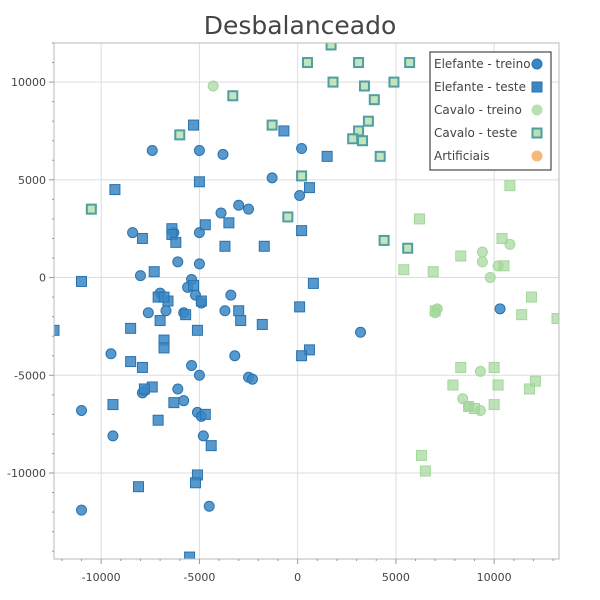  Describe the element at coordinates (30, 375) in the screenshot. I see `y-tick-label: -5000` at that location.